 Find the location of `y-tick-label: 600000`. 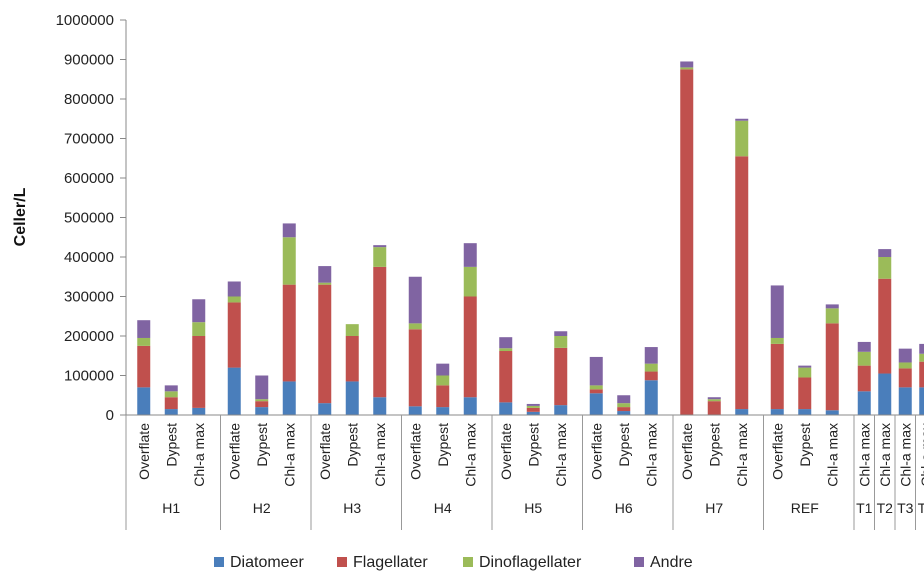

y-tick-label: 600000 is located at coordinates (89, 178).